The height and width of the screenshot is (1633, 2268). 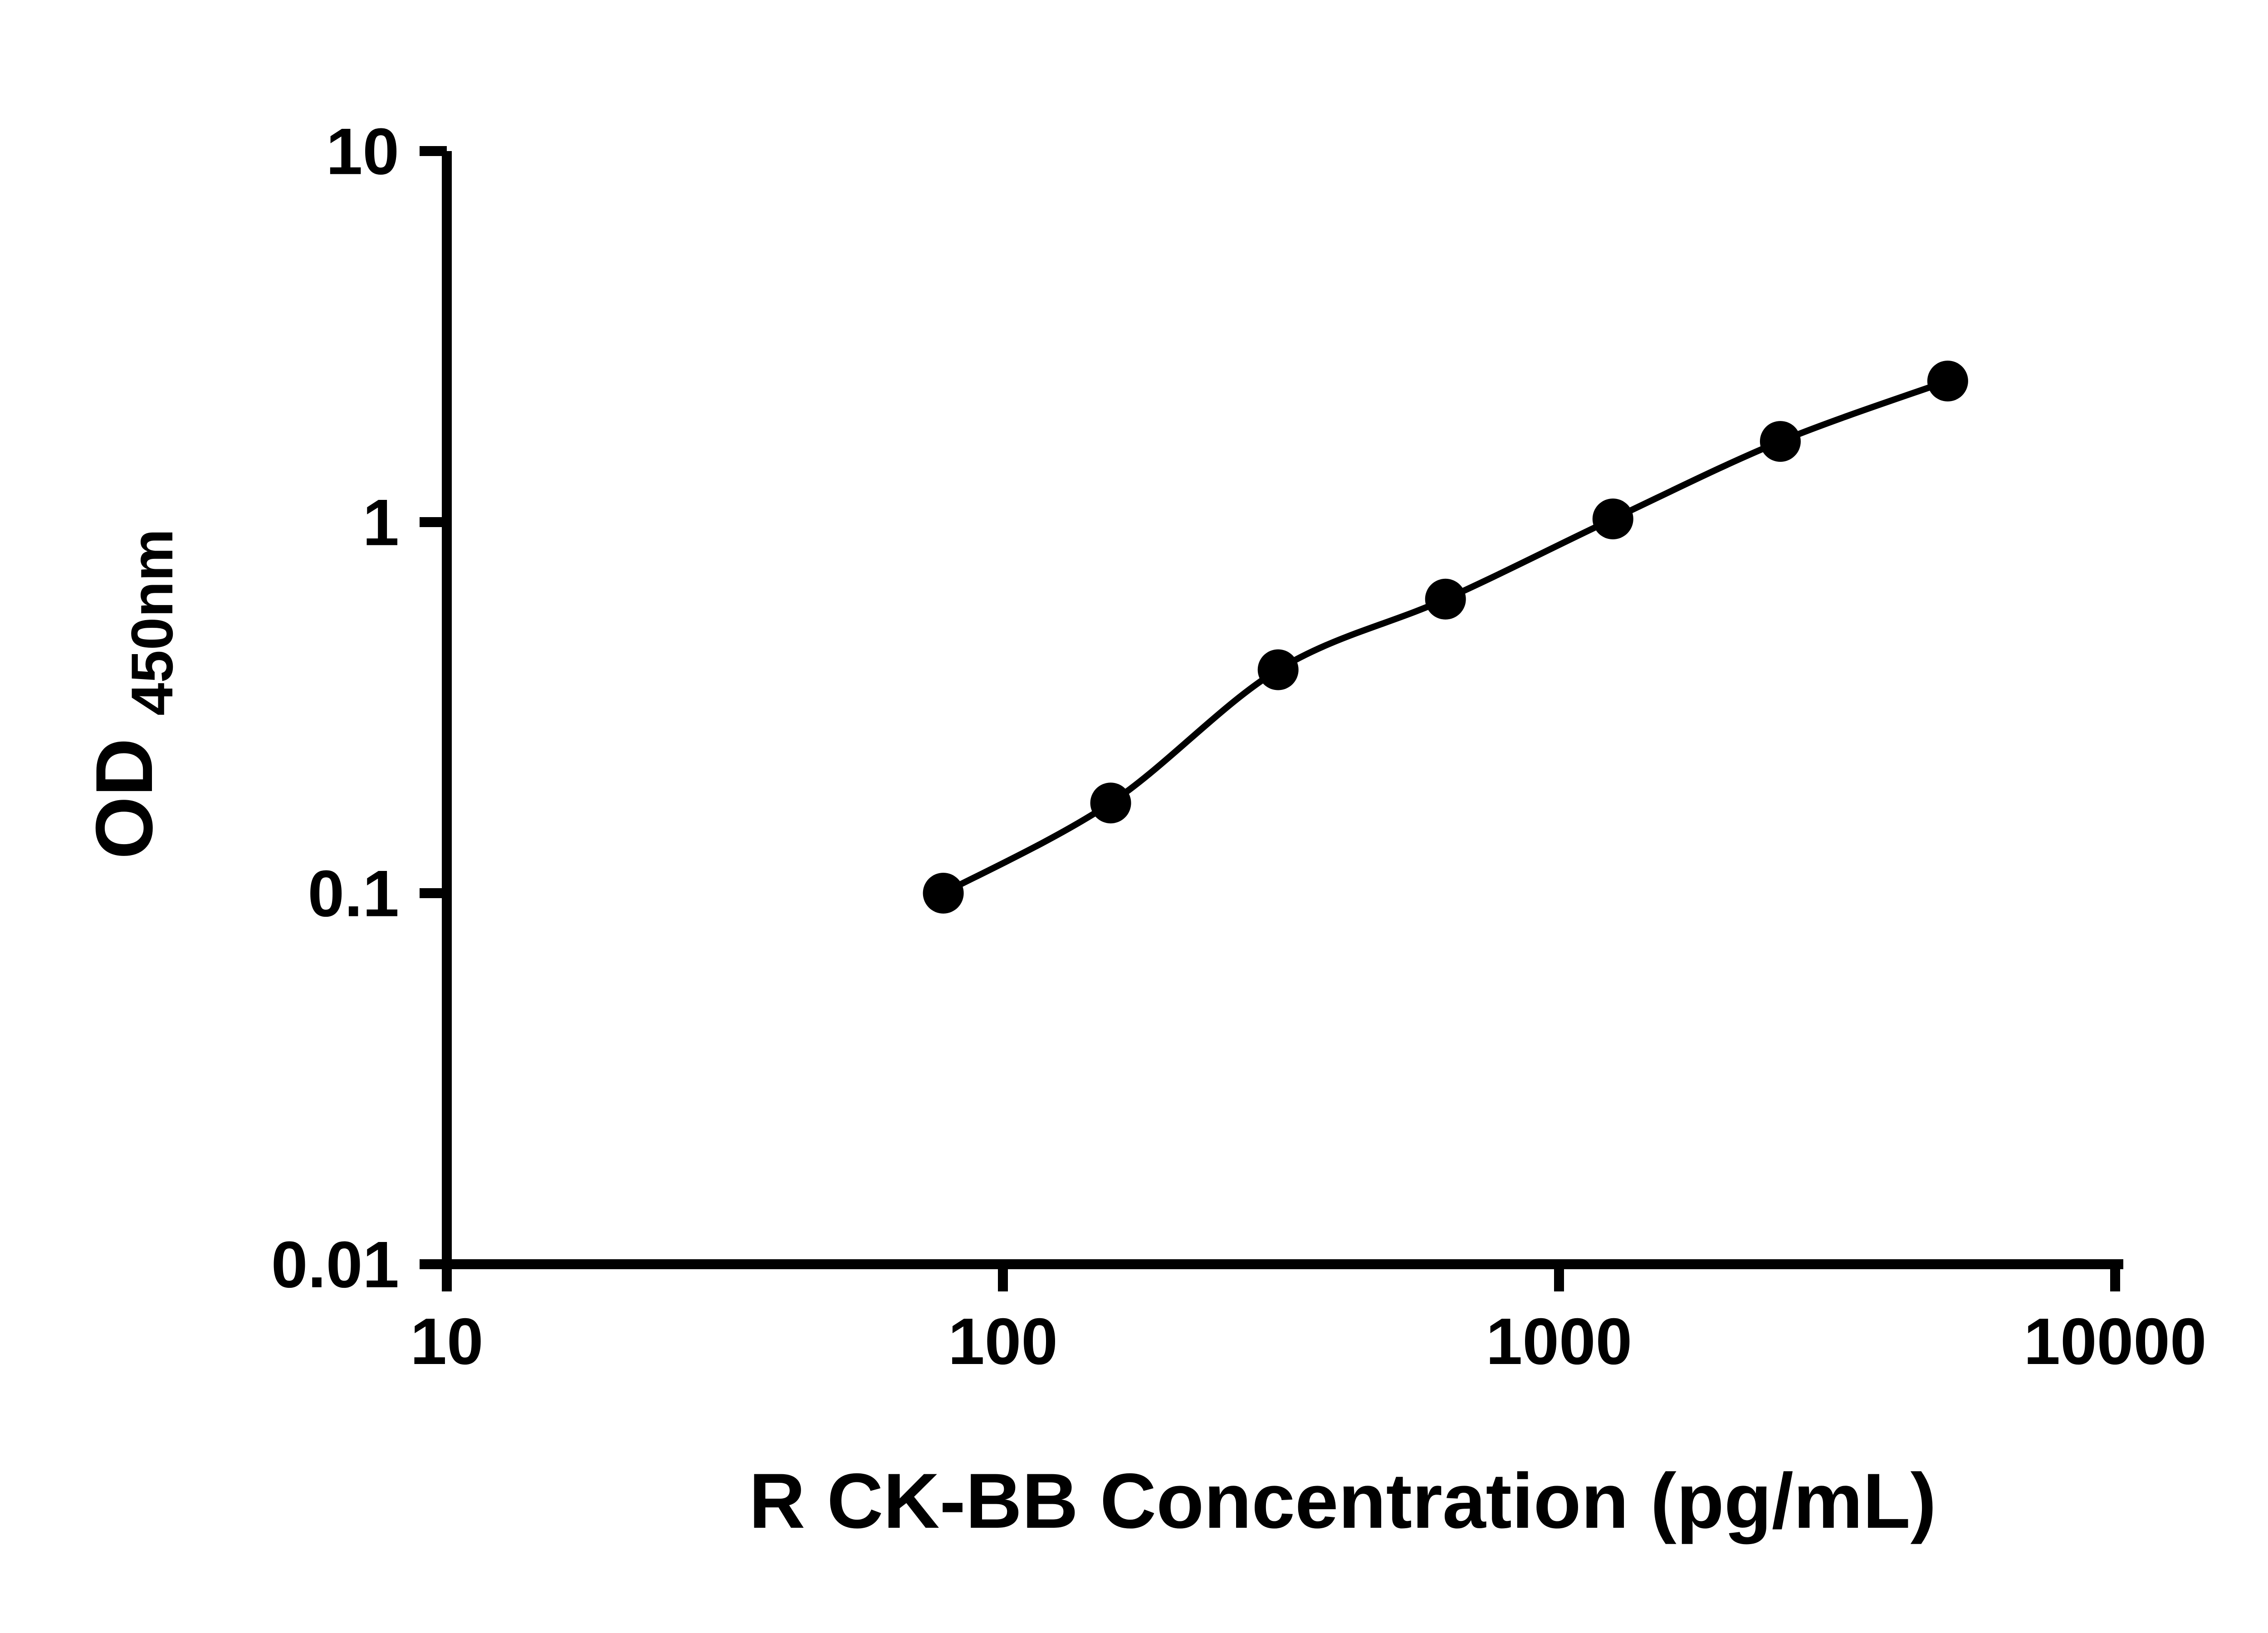 I want to click on y-axis-title: OD 450nm, so click(x=132, y=694).